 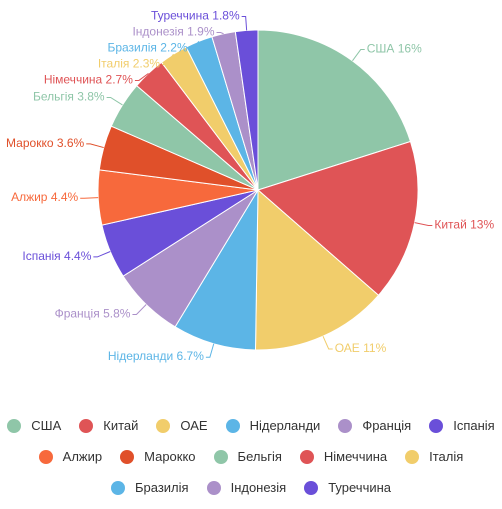 I want to click on legend-item: Індонезія, so click(x=246, y=487).